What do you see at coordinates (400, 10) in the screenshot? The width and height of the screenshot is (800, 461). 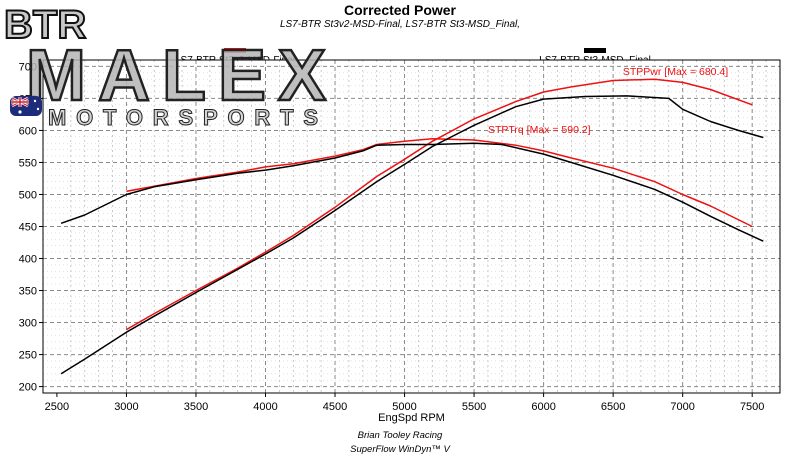 I see `chart-title: Corrected Power` at bounding box center [400, 10].